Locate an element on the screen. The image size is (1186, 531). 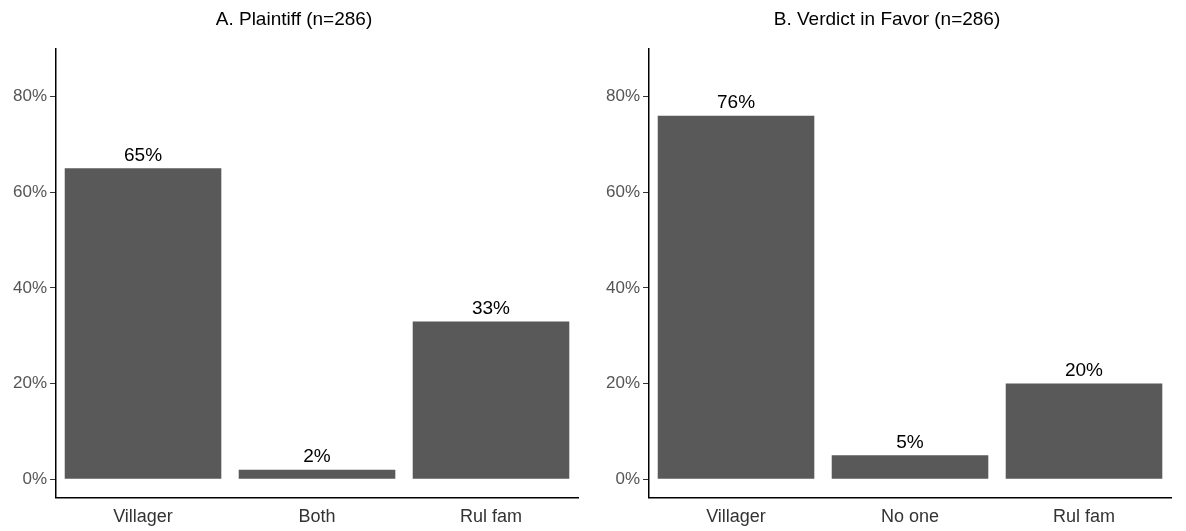
x-tick-label: Both is located at coordinates (317, 516).